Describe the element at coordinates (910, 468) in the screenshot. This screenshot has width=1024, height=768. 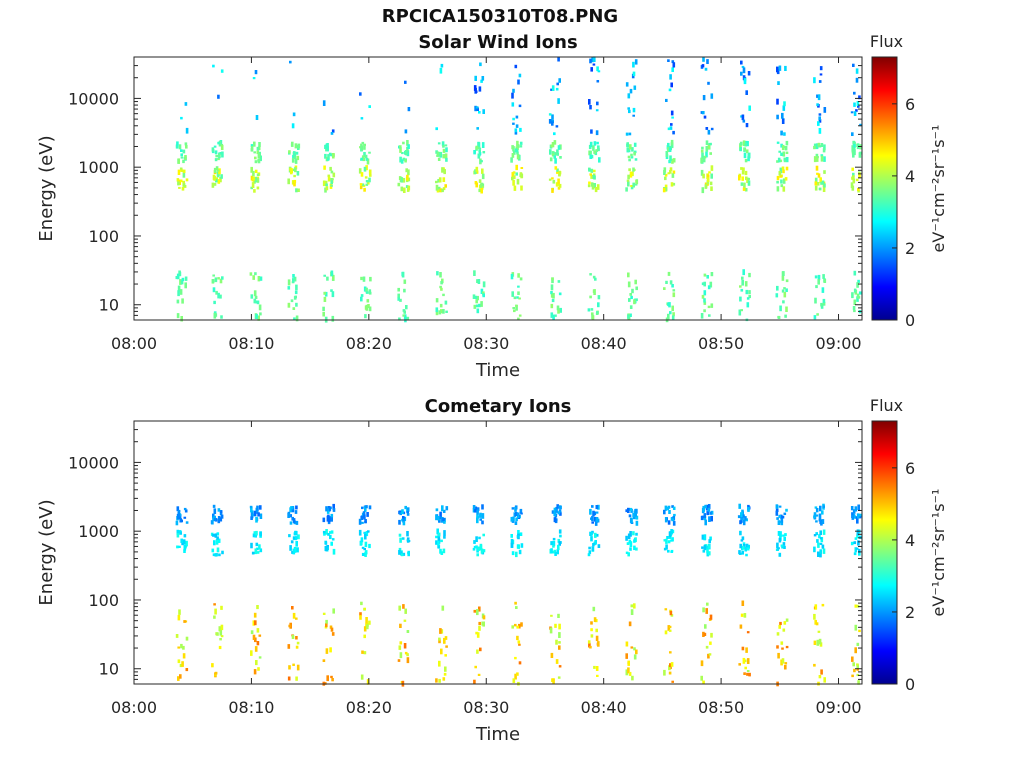
I see `colorbar-tick-label: 6` at that location.